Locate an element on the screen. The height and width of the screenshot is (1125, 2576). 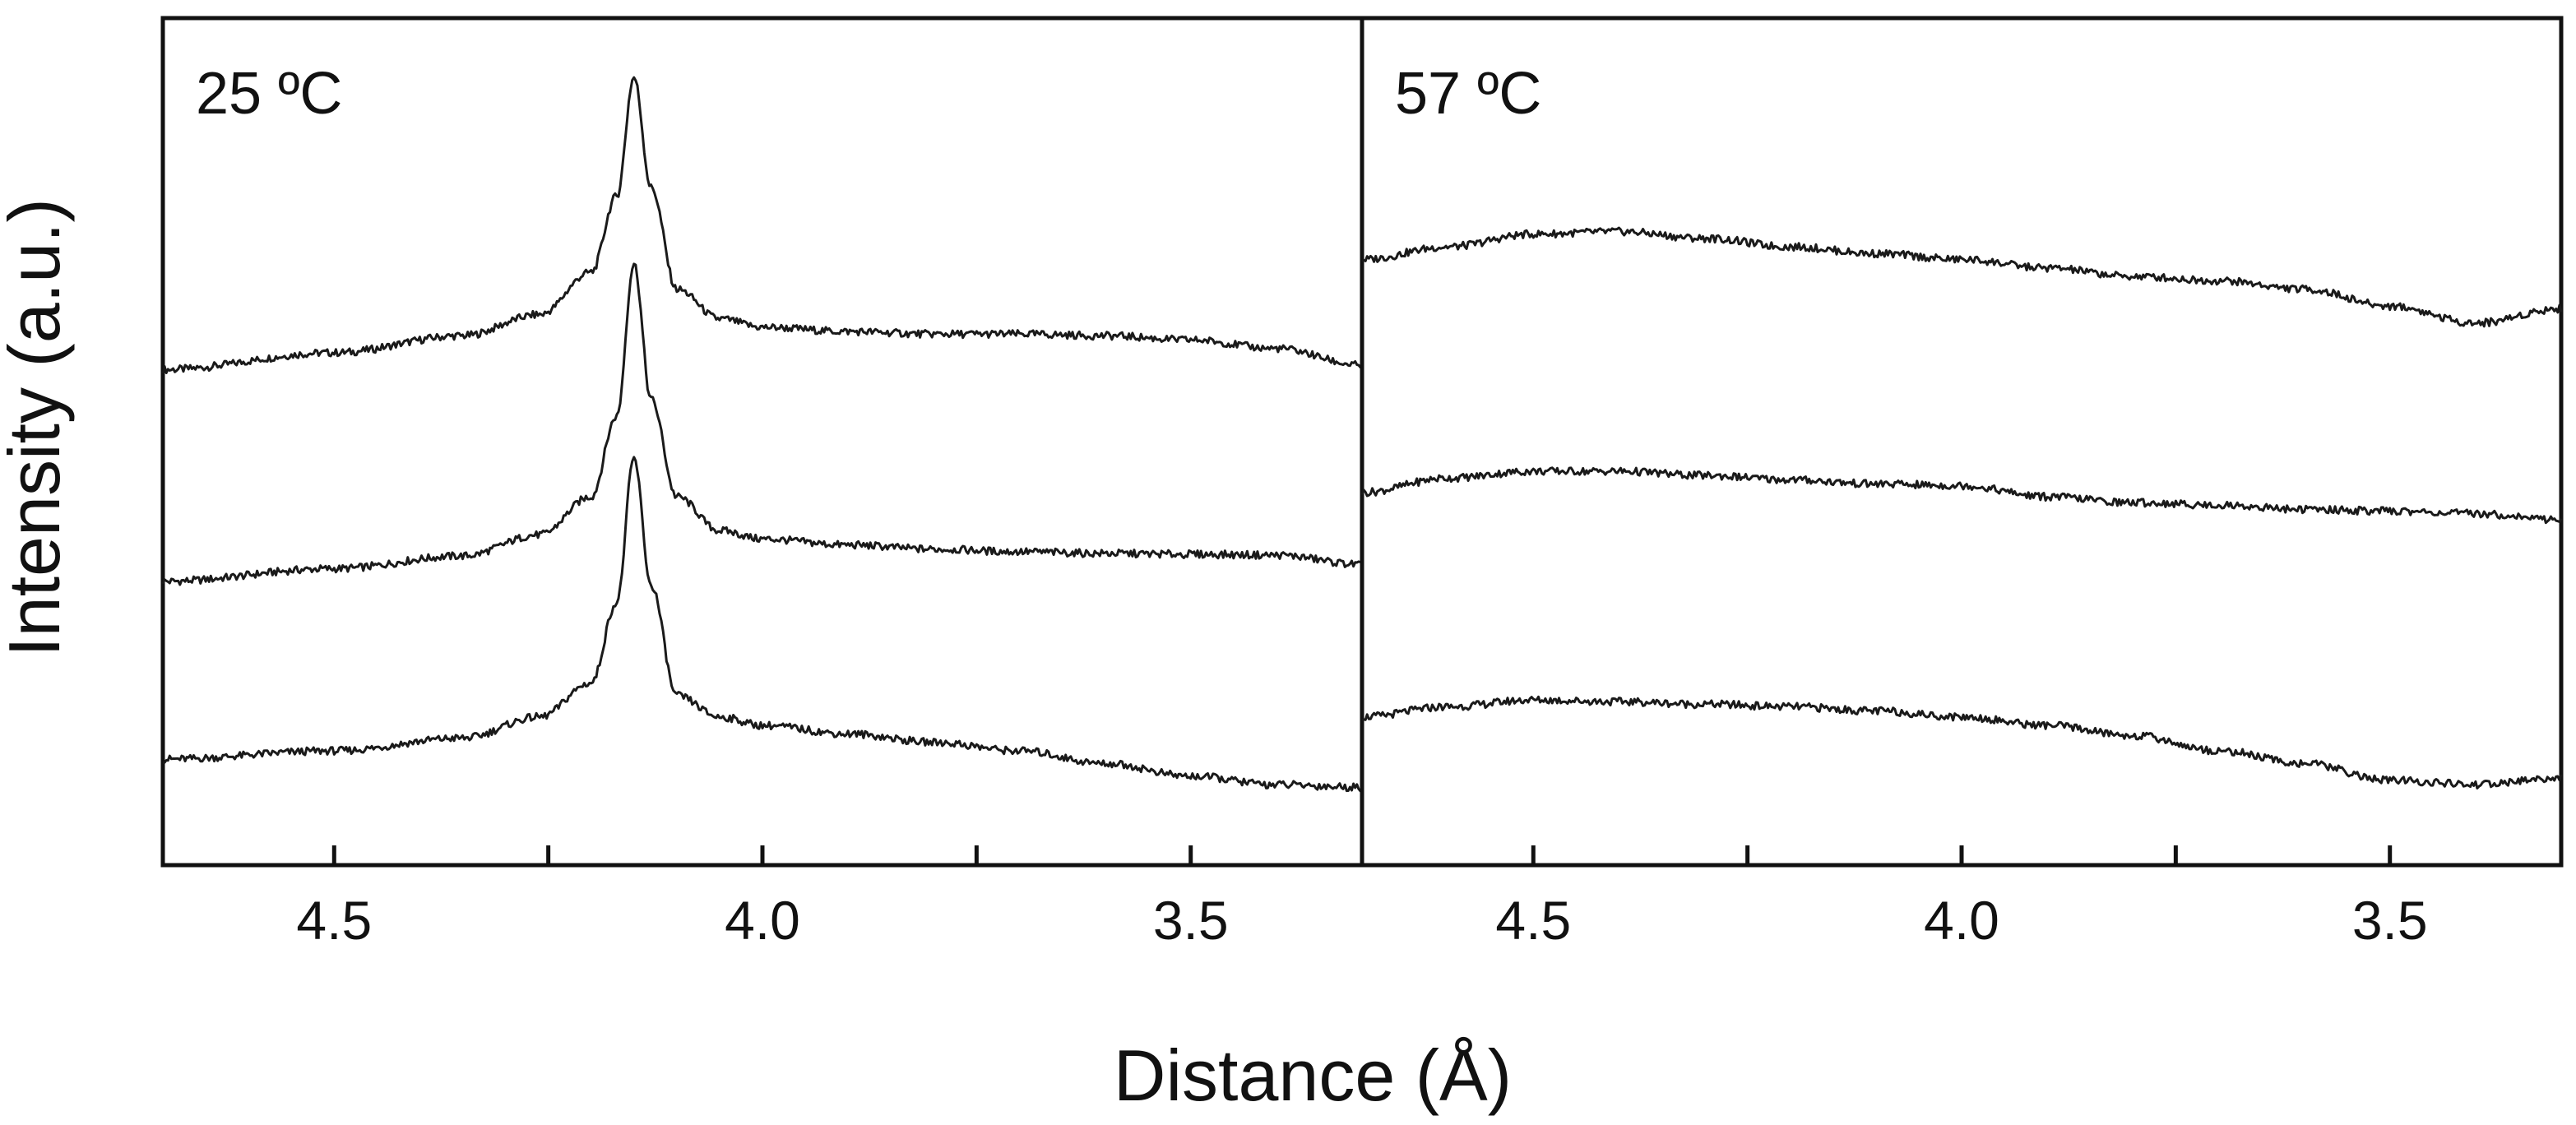
y-axis-label: Intensity (a.u.) is located at coordinates (38, 427).